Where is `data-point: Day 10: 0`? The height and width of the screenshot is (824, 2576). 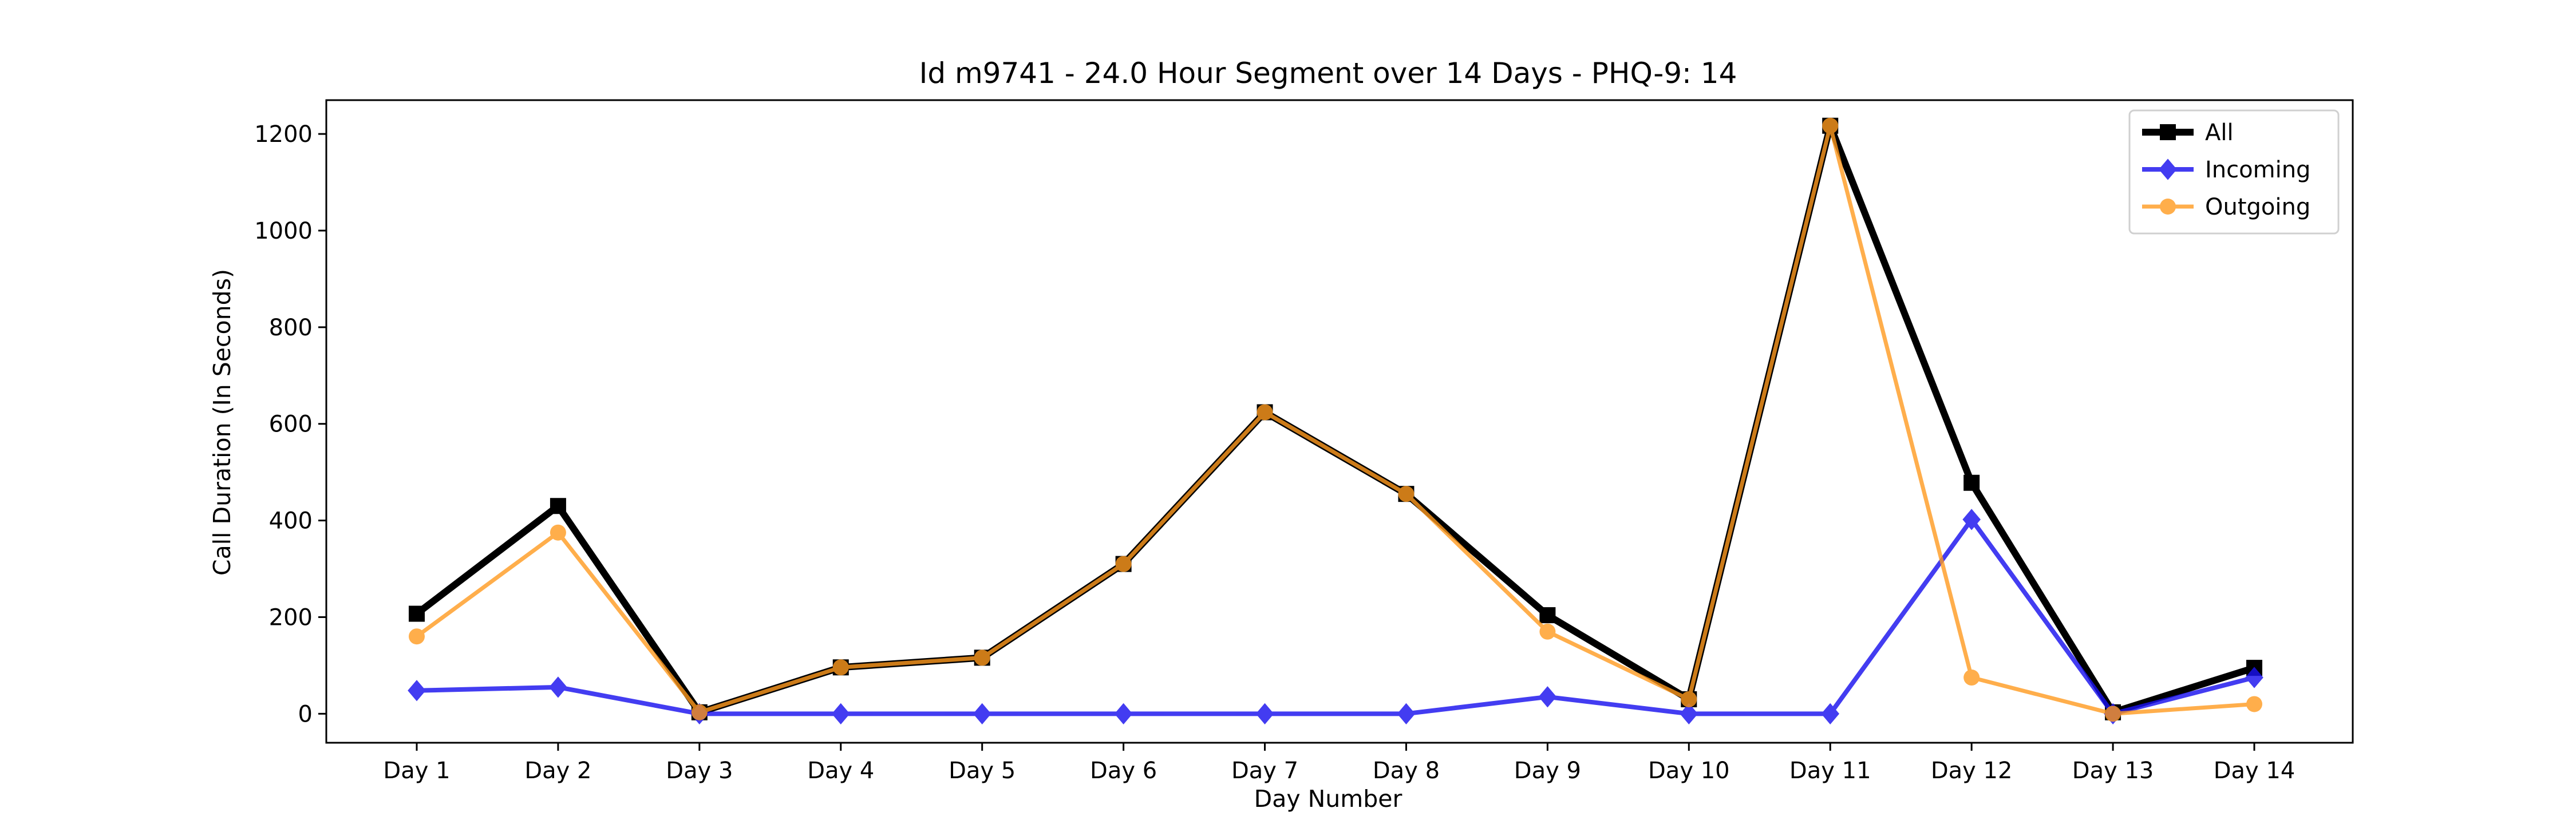 data-point: Day 10: 0 is located at coordinates (1689, 713).